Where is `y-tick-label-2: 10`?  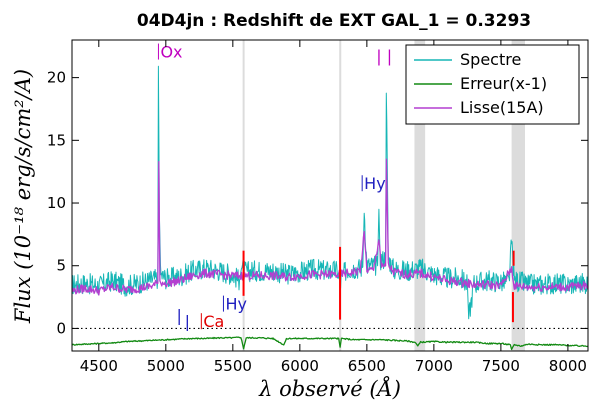
y-tick-label-2: 10 is located at coordinates (56, 203).